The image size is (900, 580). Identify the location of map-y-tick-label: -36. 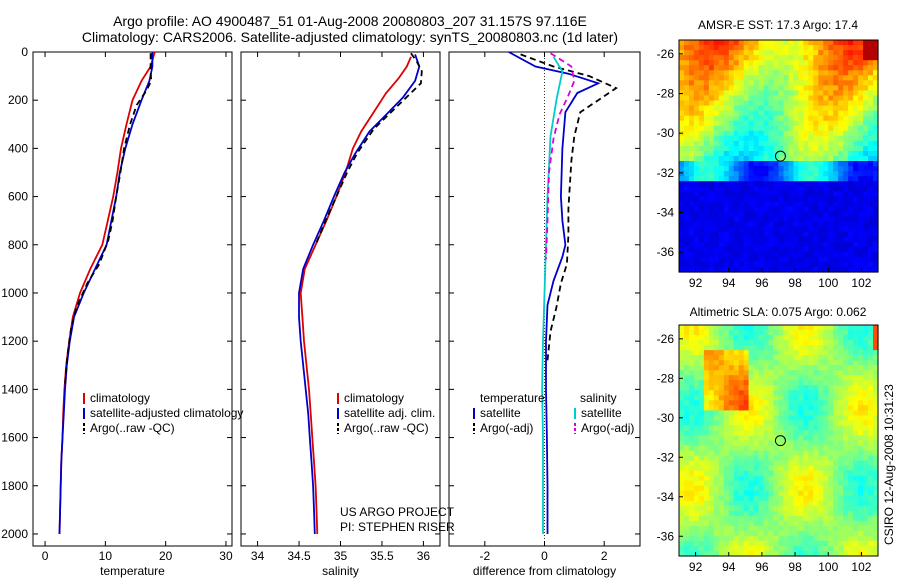
(666, 252).